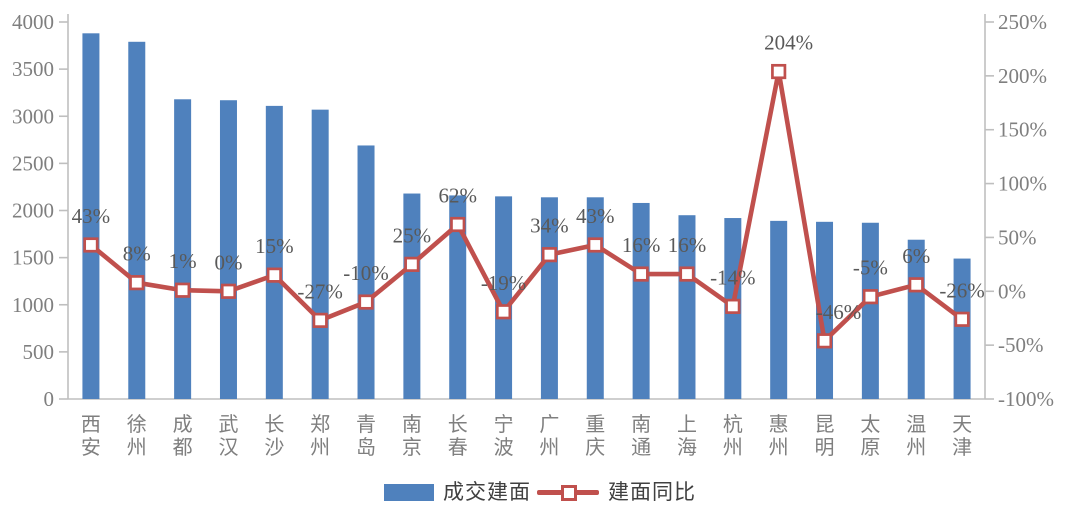 Image resolution: width=1080 pixels, height=525 pixels. I want to click on bar-成都, so click(183, 249).